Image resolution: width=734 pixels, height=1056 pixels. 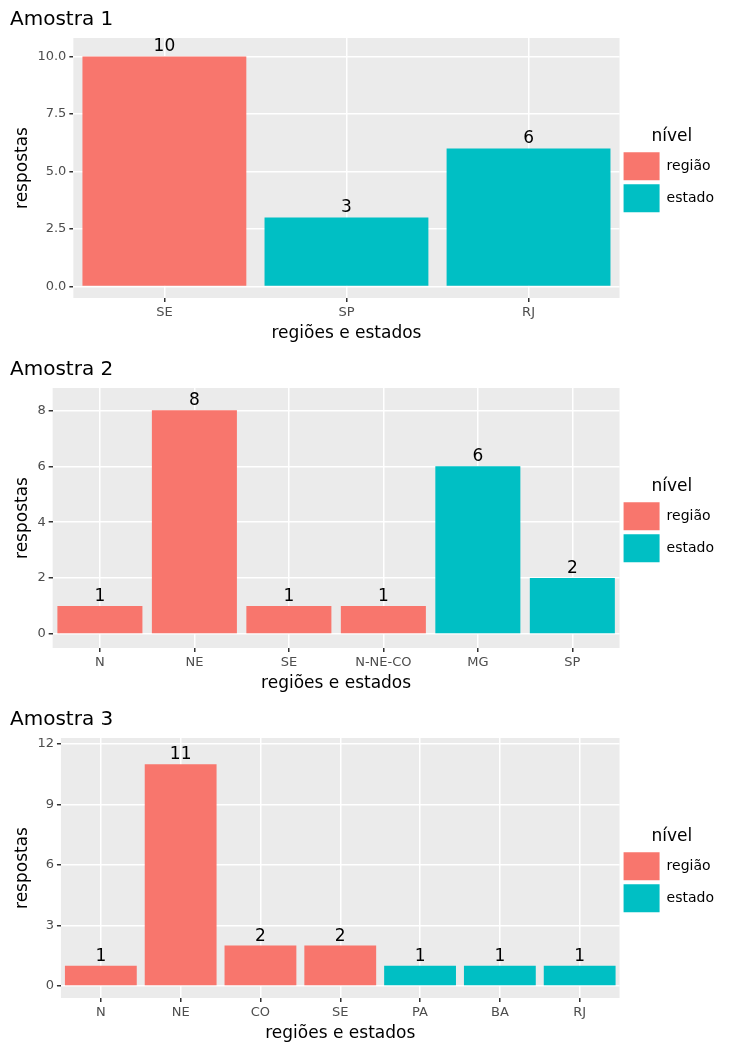 I want to click on data-label: 11, so click(x=180, y=753).